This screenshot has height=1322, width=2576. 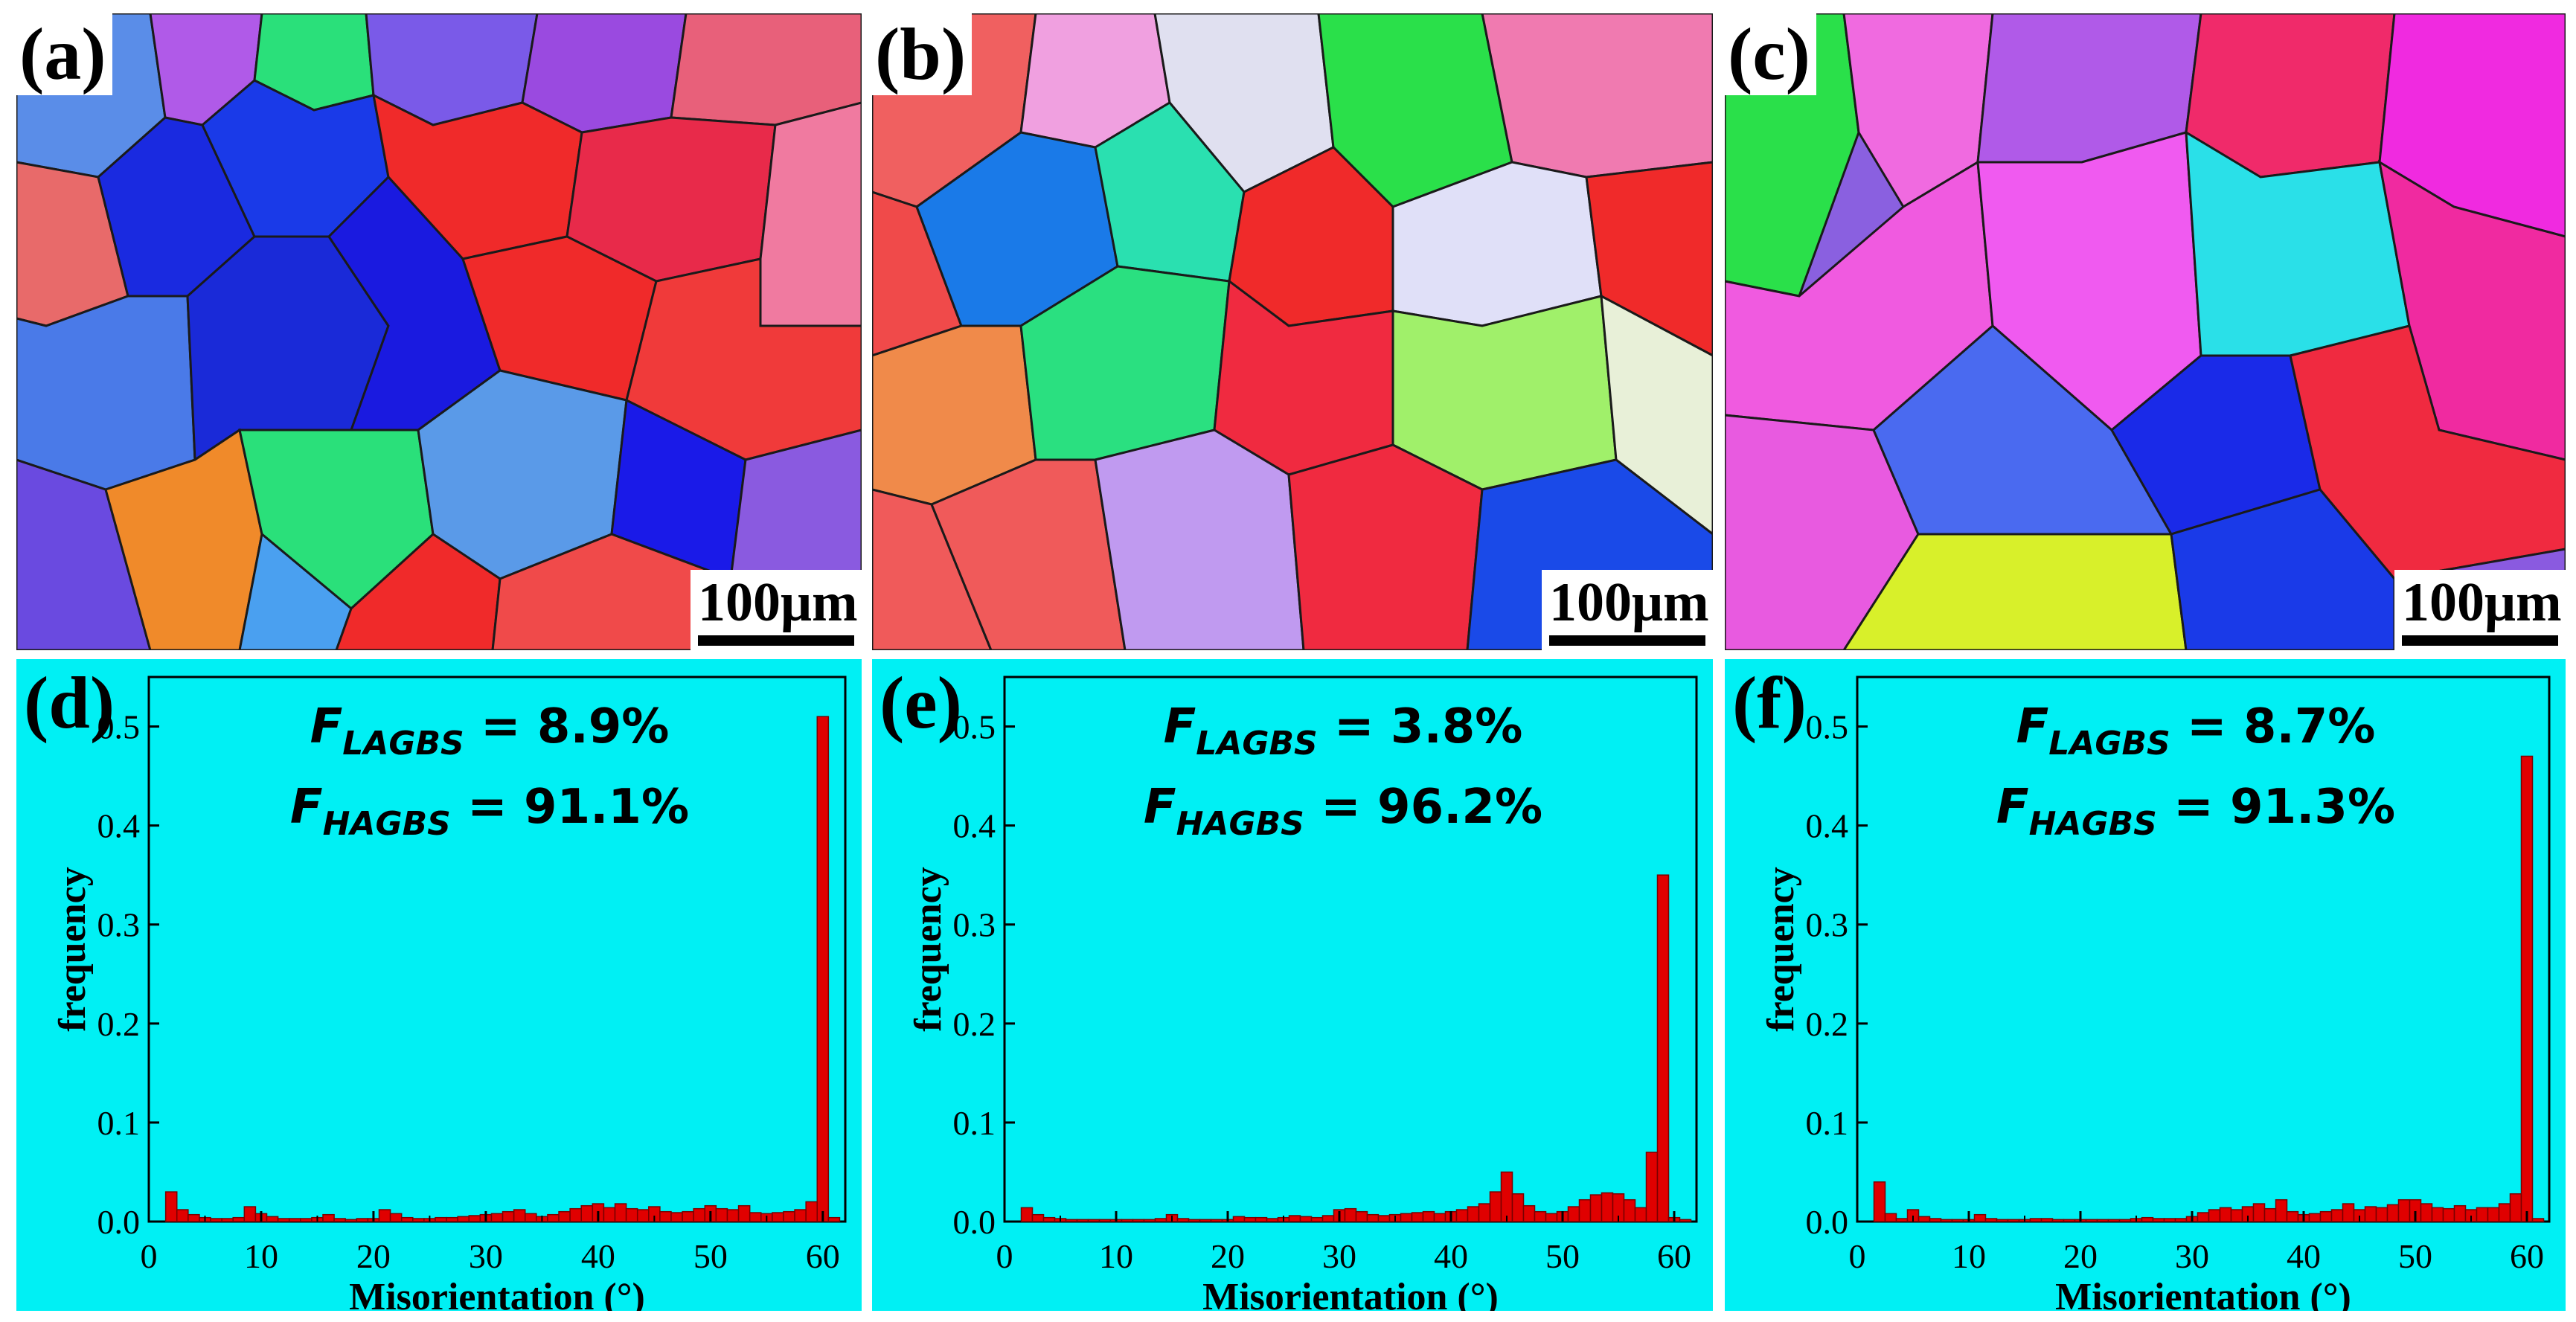 I want to click on x-tick-label: 50, so click(x=711, y=1256).